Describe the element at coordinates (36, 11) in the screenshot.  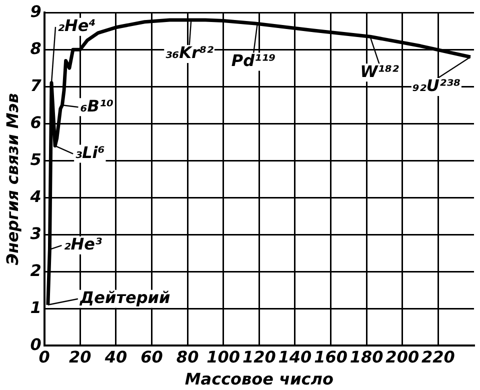
I see `y-tick-label: 9` at that location.